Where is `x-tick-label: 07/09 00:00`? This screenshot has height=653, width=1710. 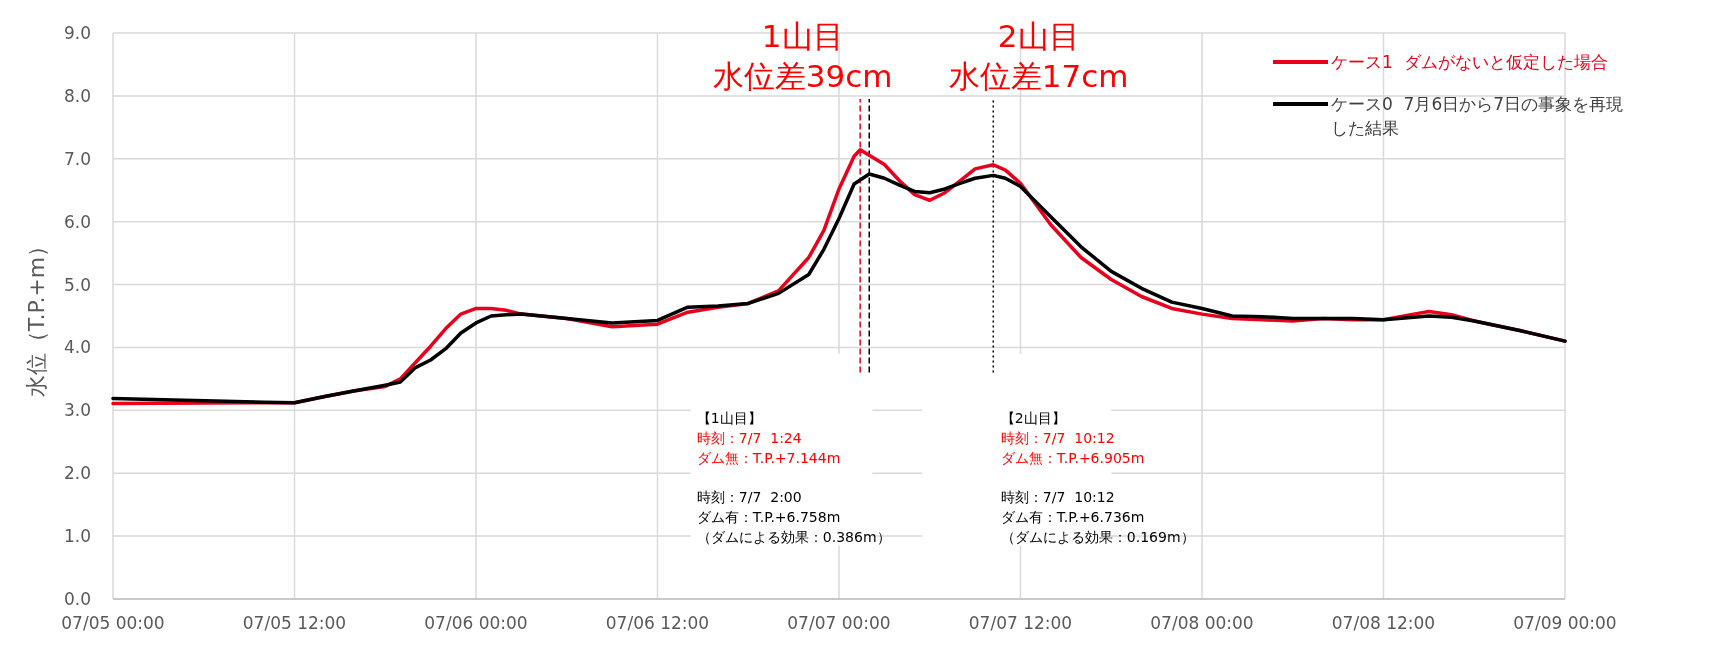 x-tick-label: 07/09 00:00 is located at coordinates (1565, 623).